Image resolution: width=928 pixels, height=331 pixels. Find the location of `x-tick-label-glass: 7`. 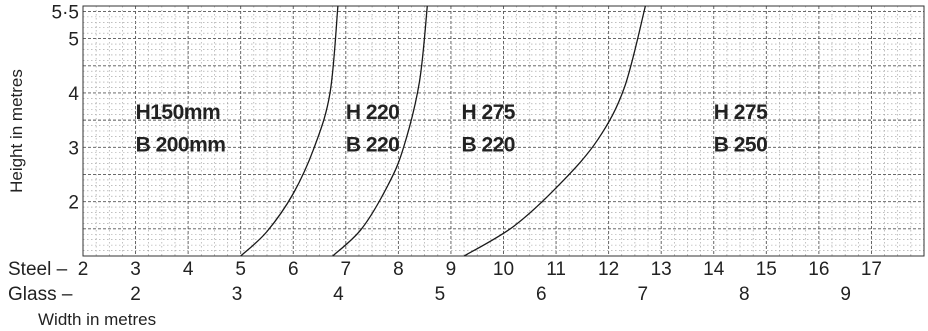

x-tick-label-glass: 7 is located at coordinates (643, 294).